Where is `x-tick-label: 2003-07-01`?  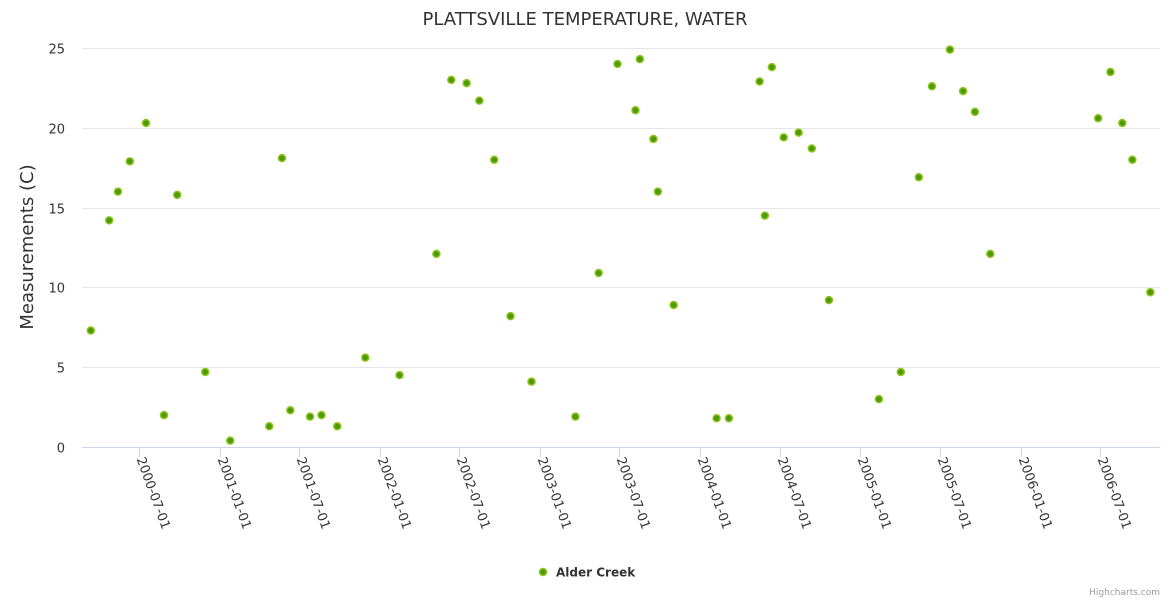 x-tick-label: 2003-07-01 is located at coordinates (633, 493).